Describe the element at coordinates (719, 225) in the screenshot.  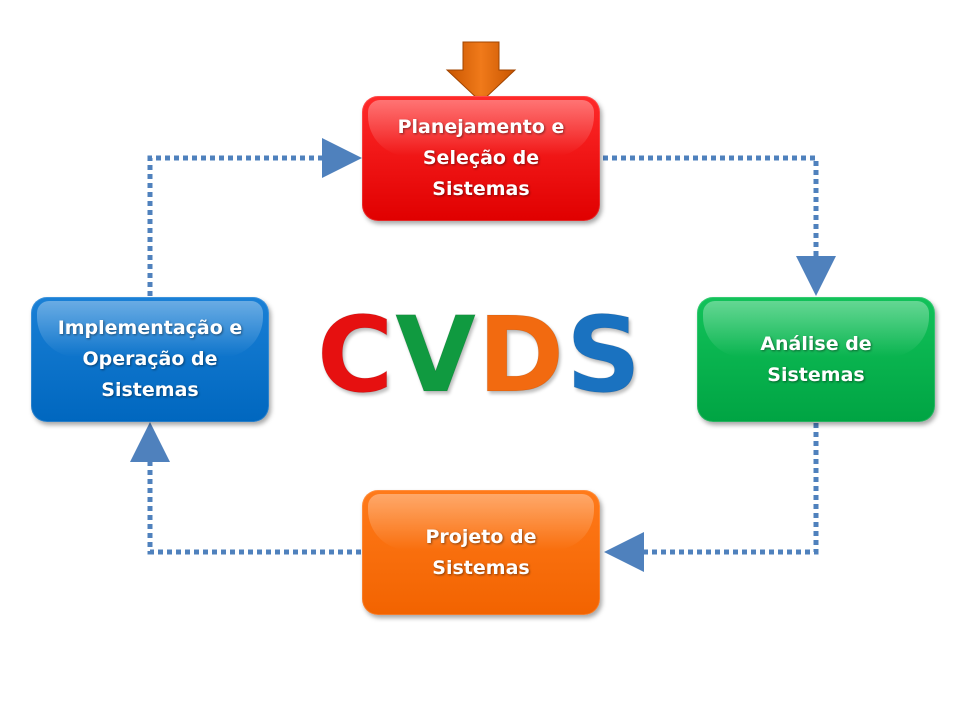
I see `arrow-planejamento-to-analise` at that location.